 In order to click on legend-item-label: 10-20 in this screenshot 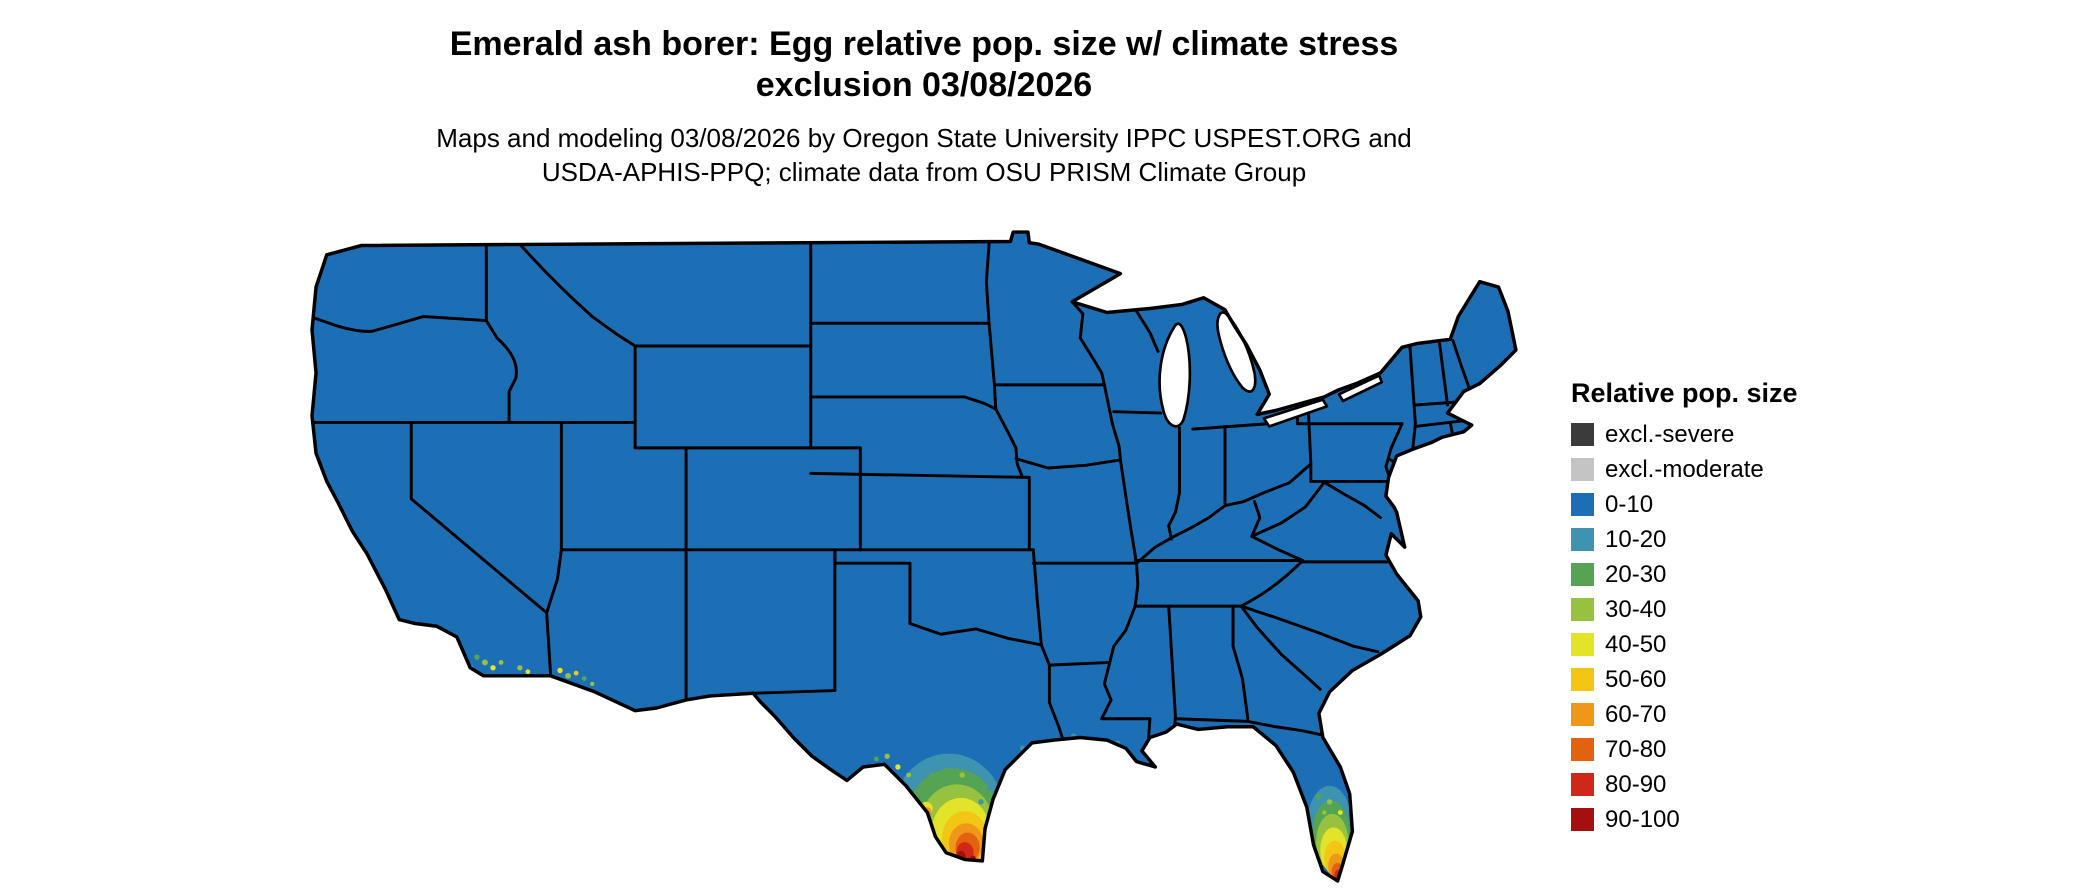, I will do `click(1636, 539)`.